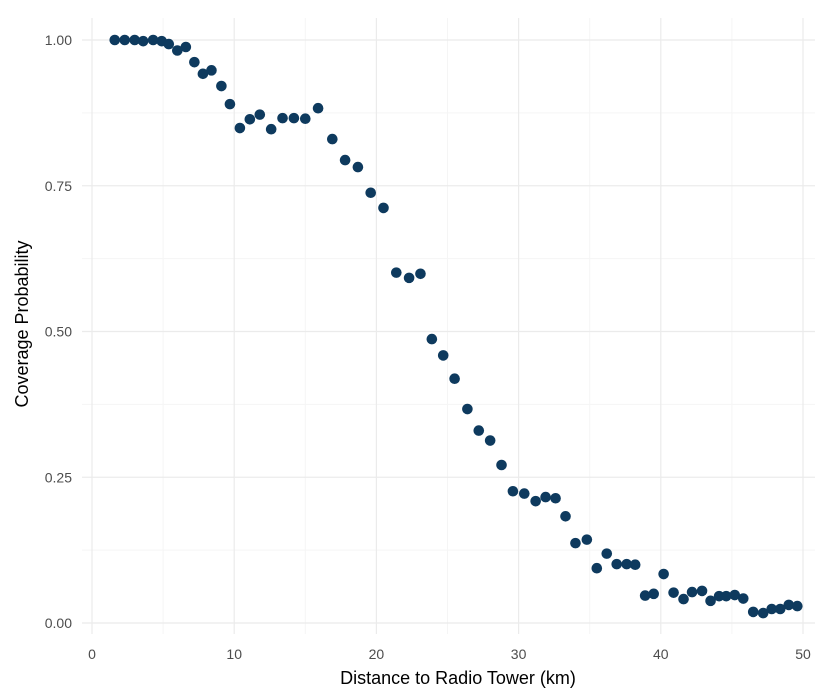 The width and height of the screenshot is (823, 692). I want to click on x-tick-label: 30, so click(519, 654).